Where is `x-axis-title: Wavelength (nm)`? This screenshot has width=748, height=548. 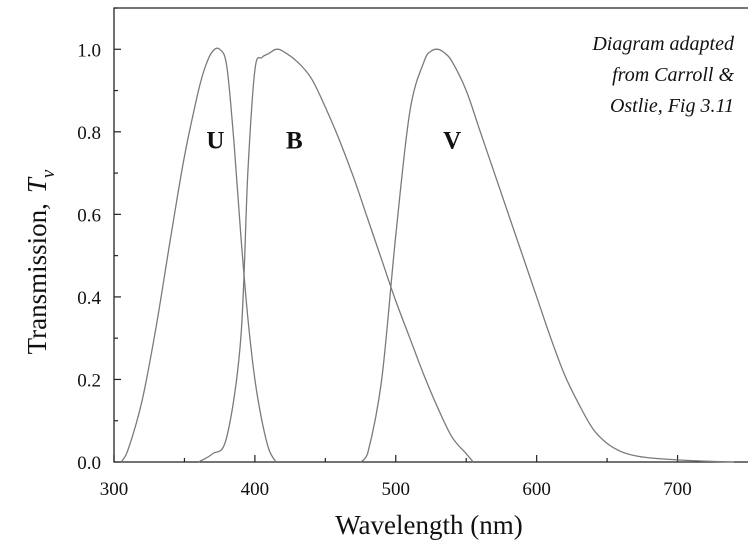
x-axis-title: Wavelength (nm) is located at coordinates (429, 525).